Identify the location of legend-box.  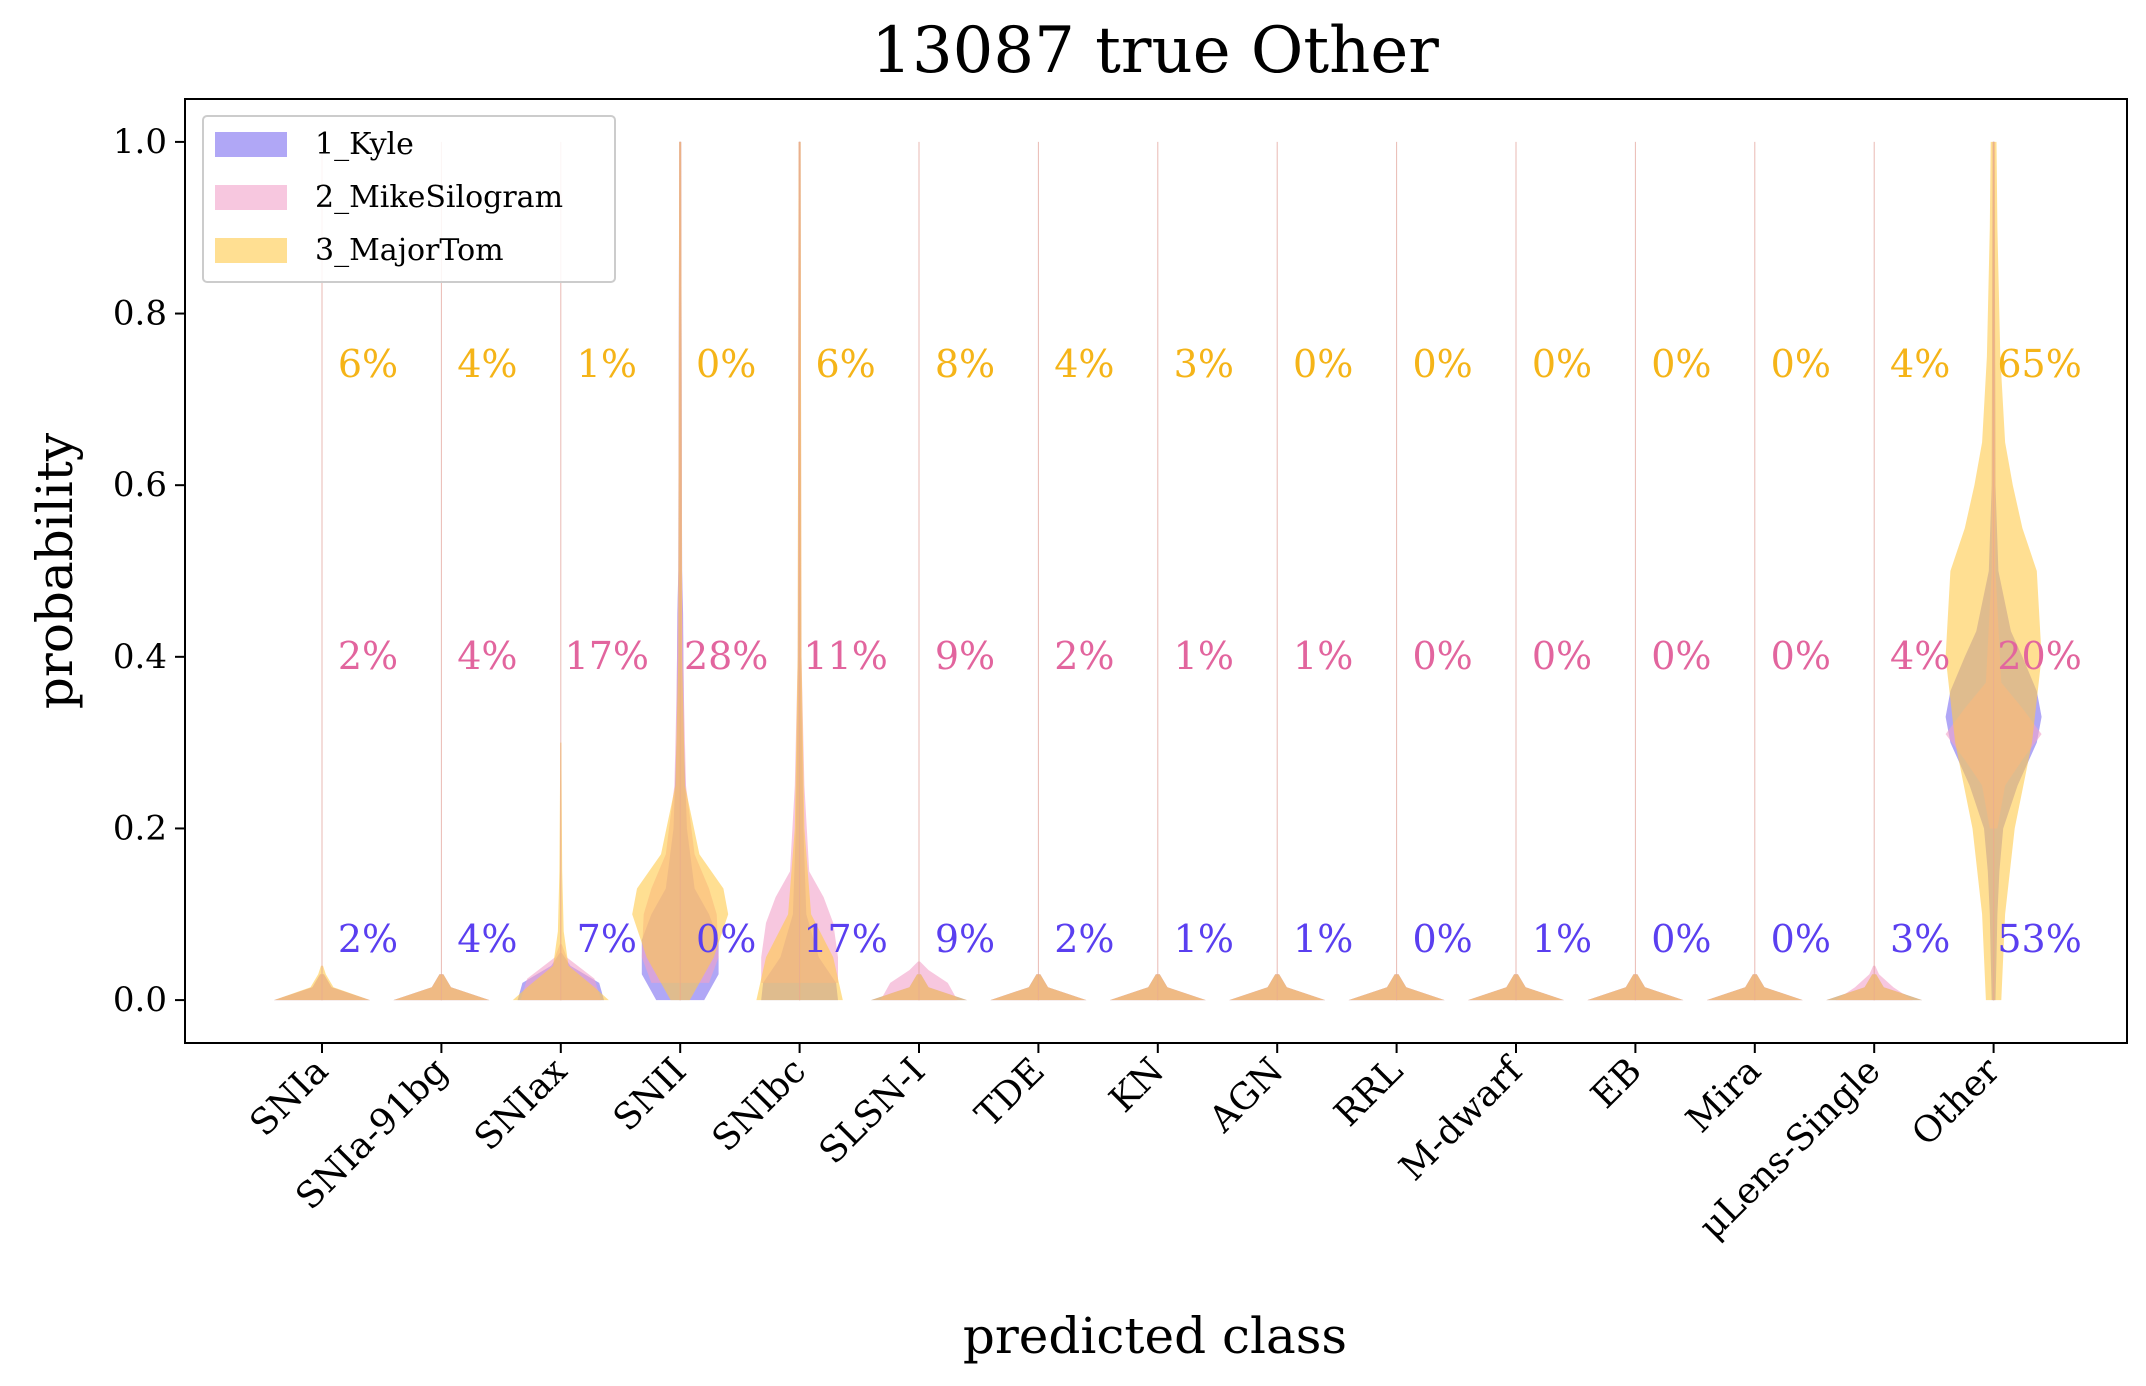
(409, 199).